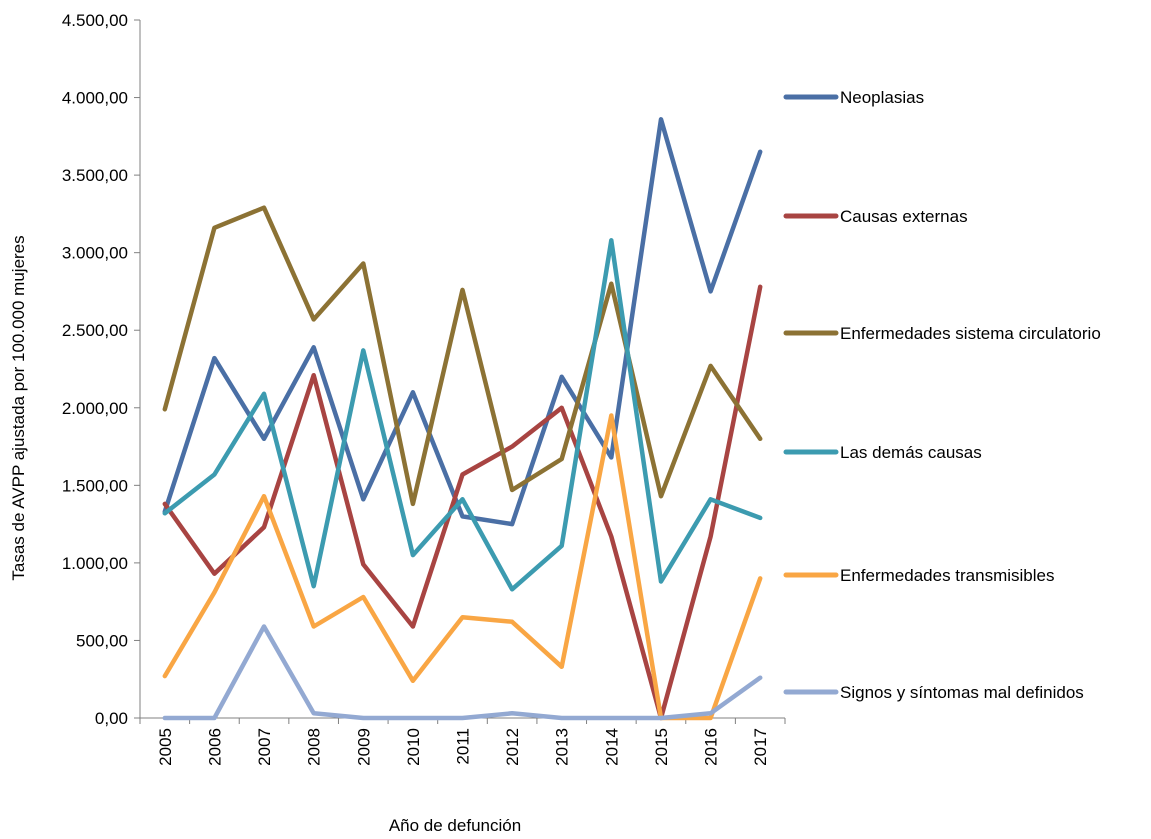  Describe the element at coordinates (970, 333) in the screenshot. I see `legend-label: Enfermedades sistema circulatorio` at that location.